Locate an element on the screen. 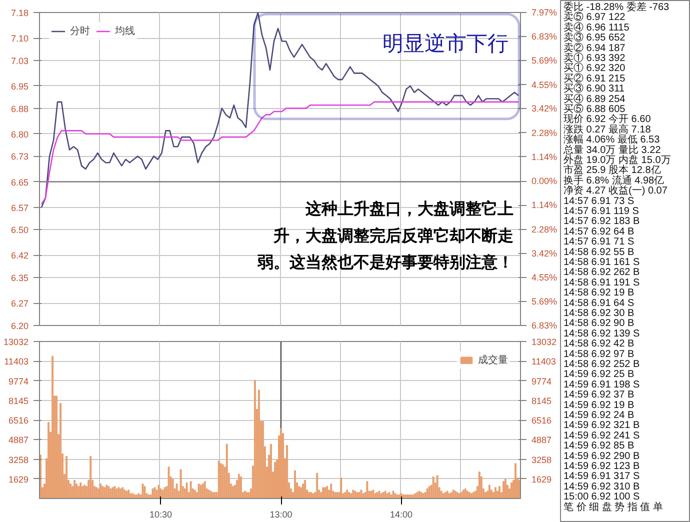  y2-tick-label: 7.97% is located at coordinates (545, 13).